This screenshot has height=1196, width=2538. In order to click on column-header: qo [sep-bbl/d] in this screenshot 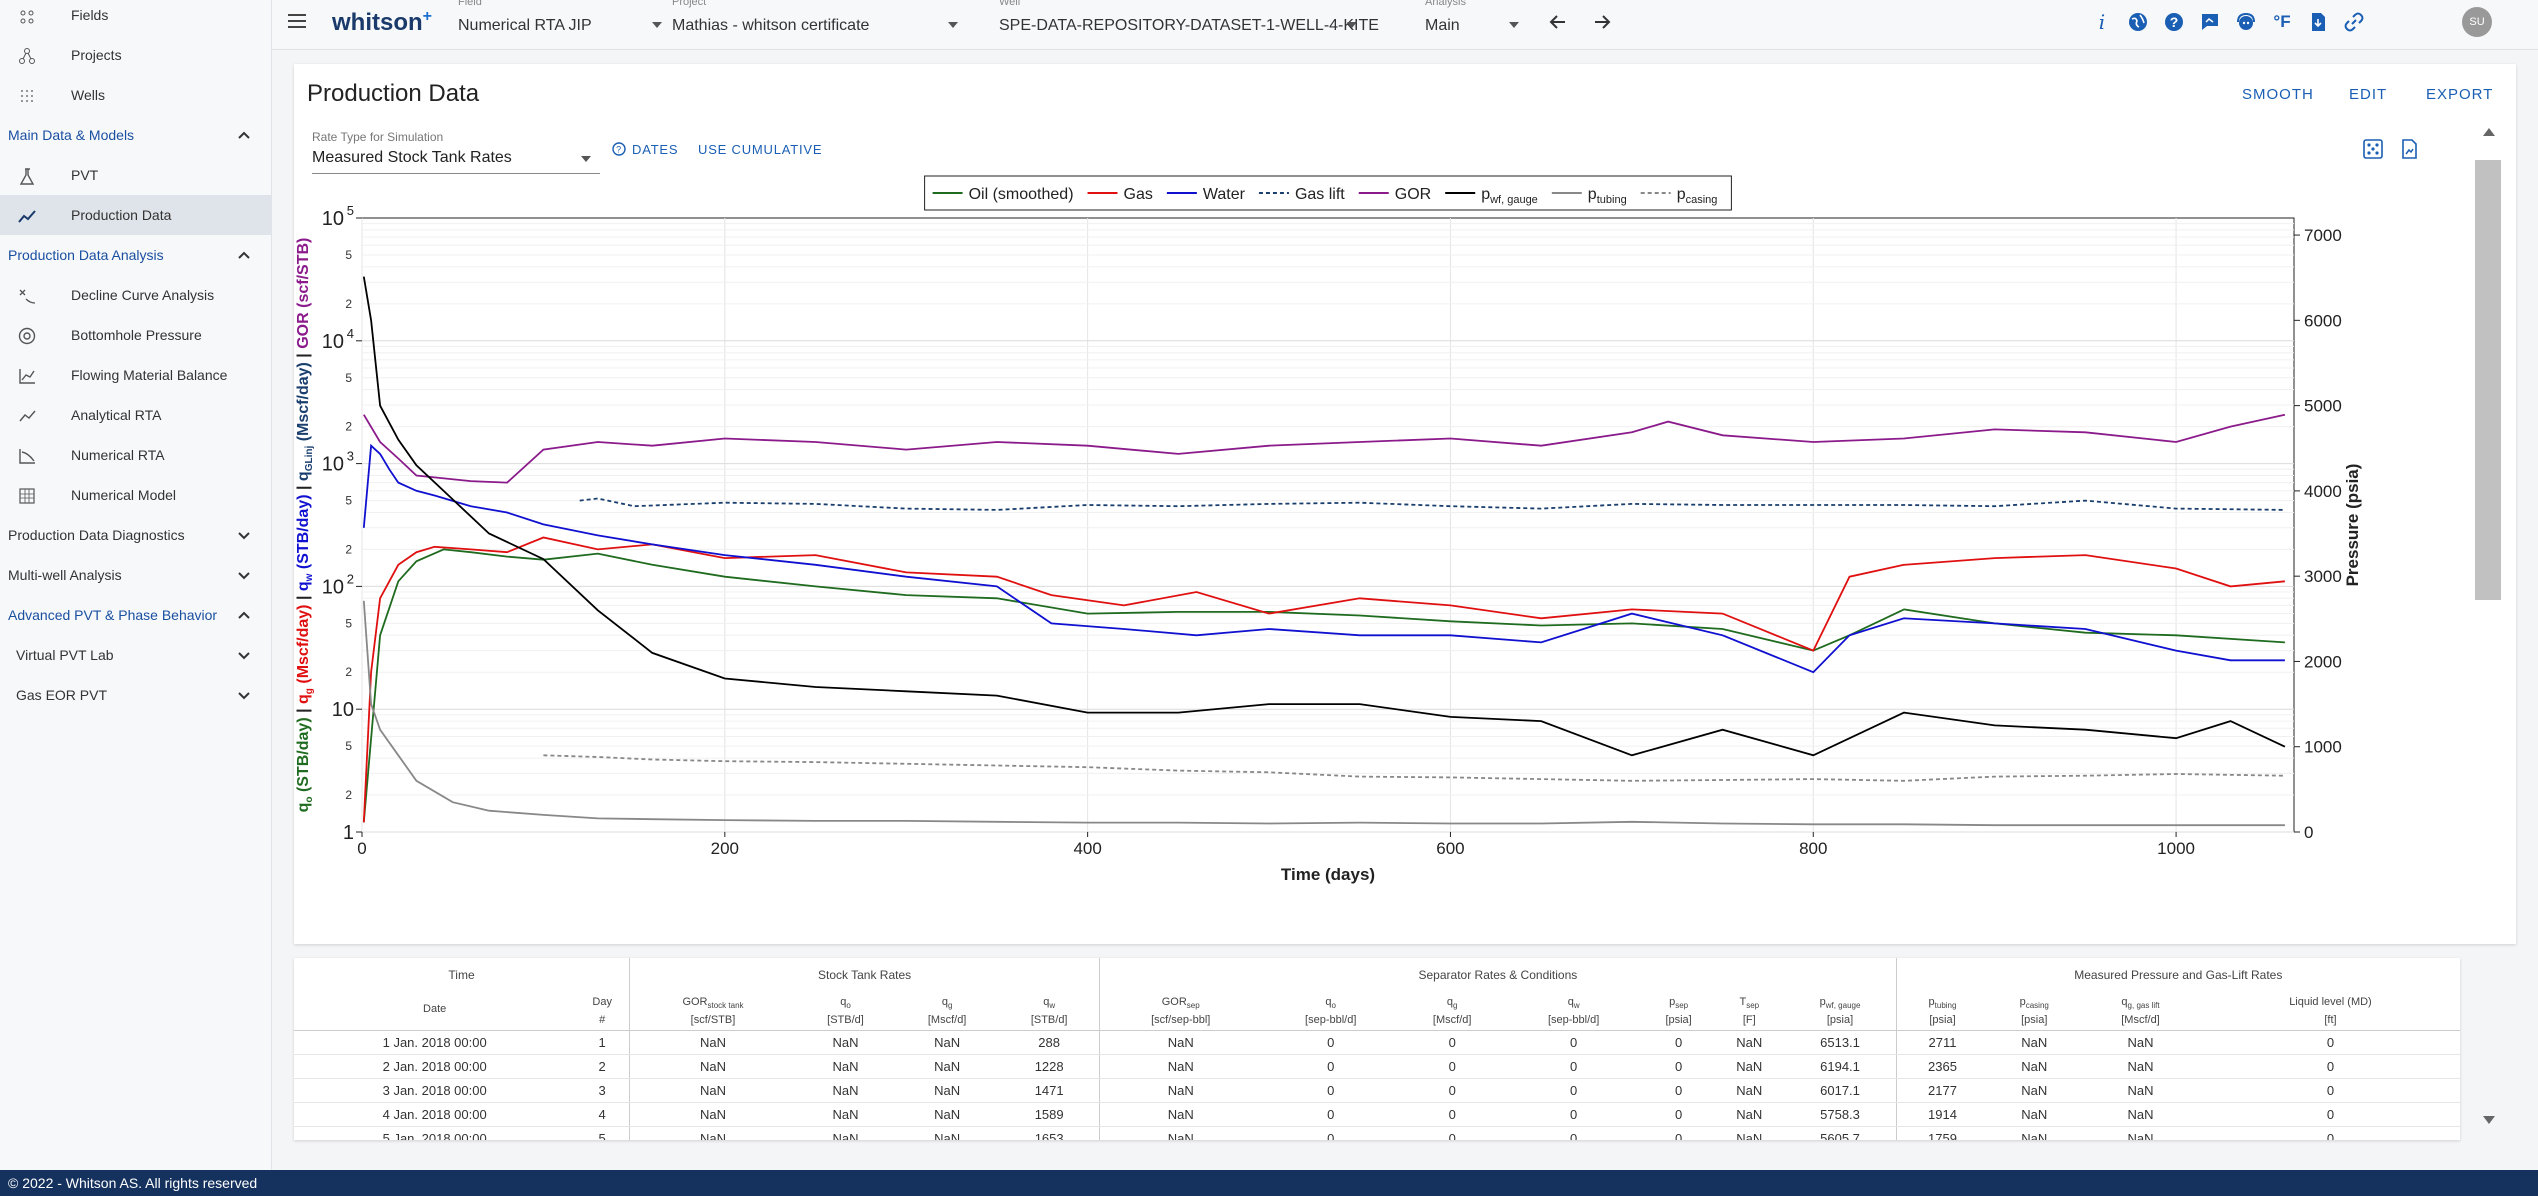, I will do `click(1331, 1011)`.